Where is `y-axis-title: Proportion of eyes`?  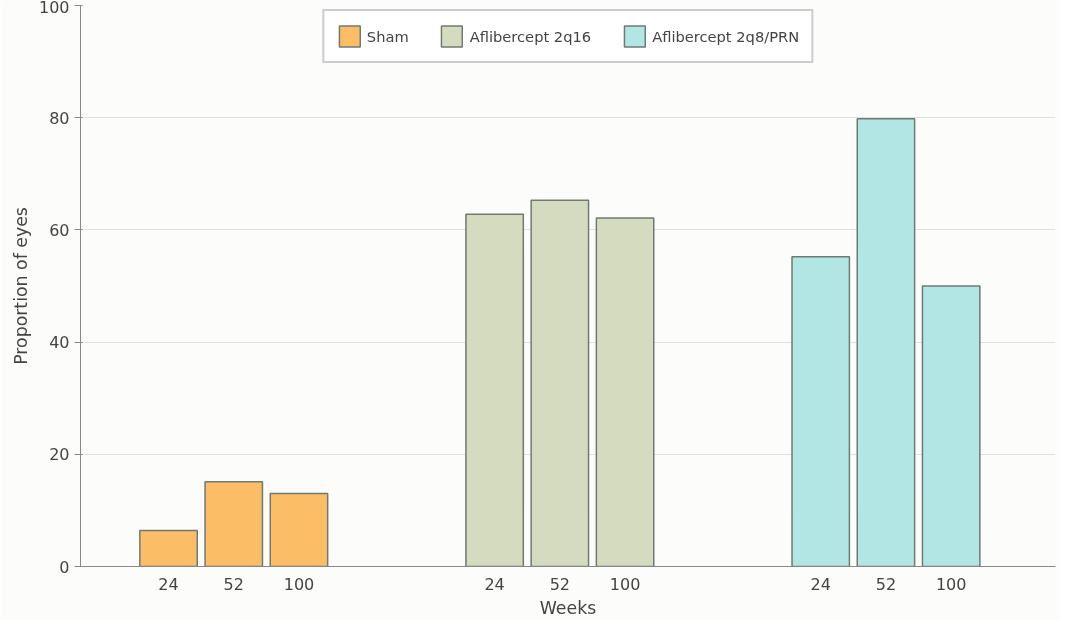 y-axis-title: Proportion of eyes is located at coordinates (20, 286).